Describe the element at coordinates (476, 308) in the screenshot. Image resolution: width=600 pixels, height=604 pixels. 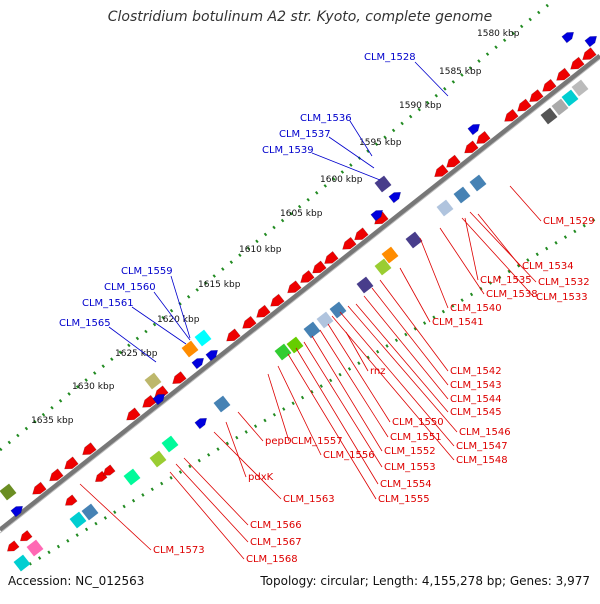
I see `reverse-gene-label: CLM_1540` at that location.